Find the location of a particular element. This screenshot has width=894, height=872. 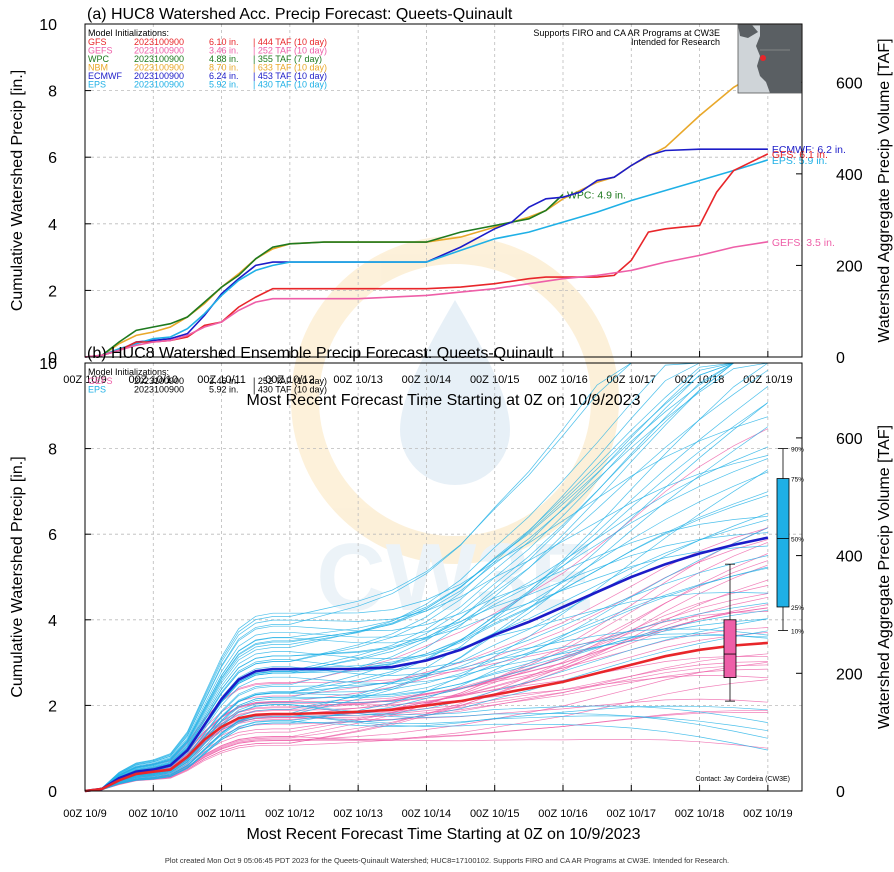

end-label-ecmwf: ECMWF: 6.2 in. is located at coordinates (809, 150).